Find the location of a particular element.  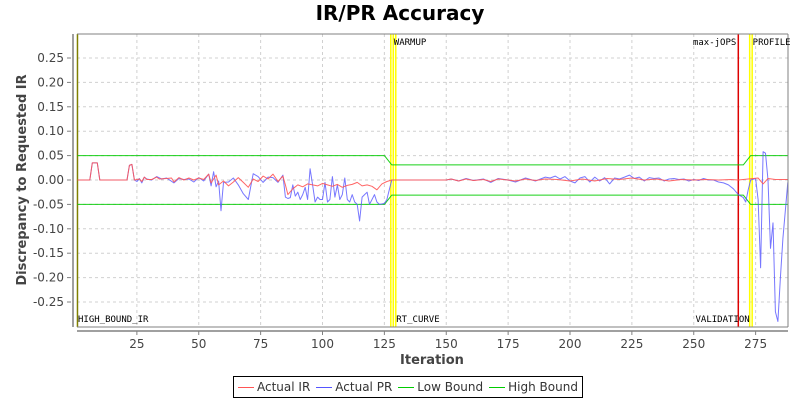

chart-legend: Actual IR Actual PR Low Bound High Bound is located at coordinates (408, 387).